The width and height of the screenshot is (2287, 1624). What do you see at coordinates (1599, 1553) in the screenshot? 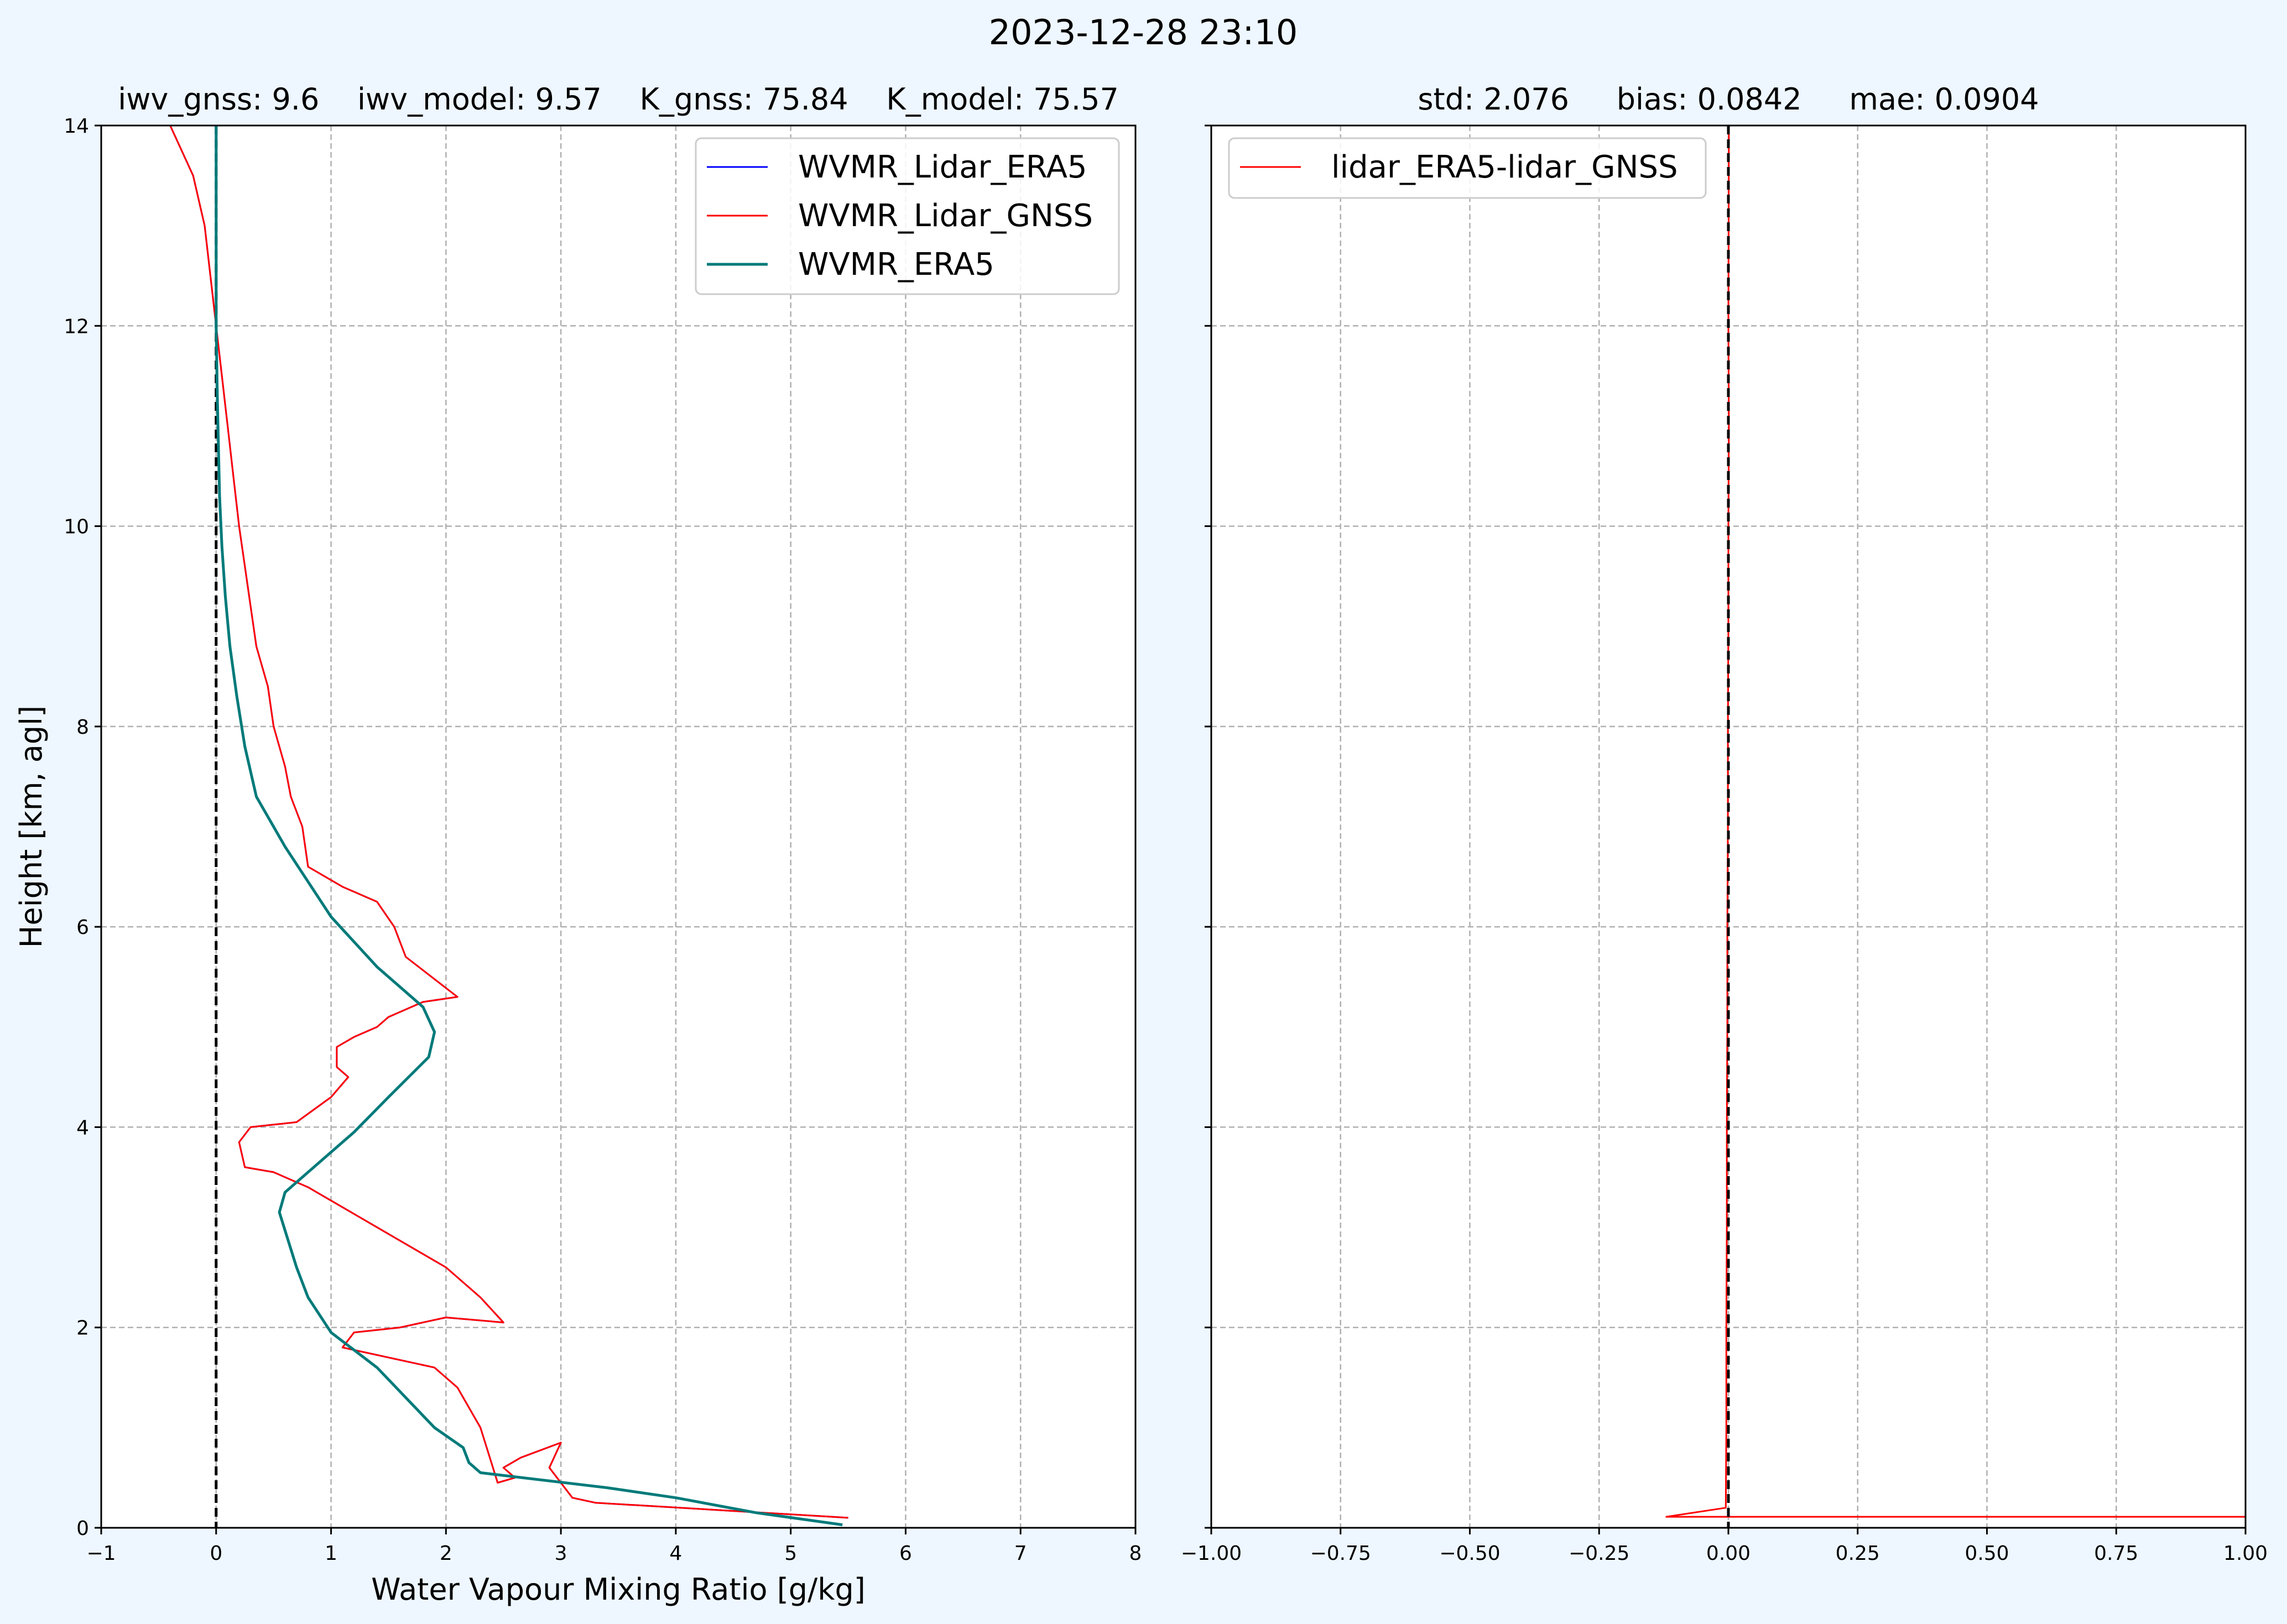
I see `right-x-tick-label: −0.25` at bounding box center [1599, 1553].